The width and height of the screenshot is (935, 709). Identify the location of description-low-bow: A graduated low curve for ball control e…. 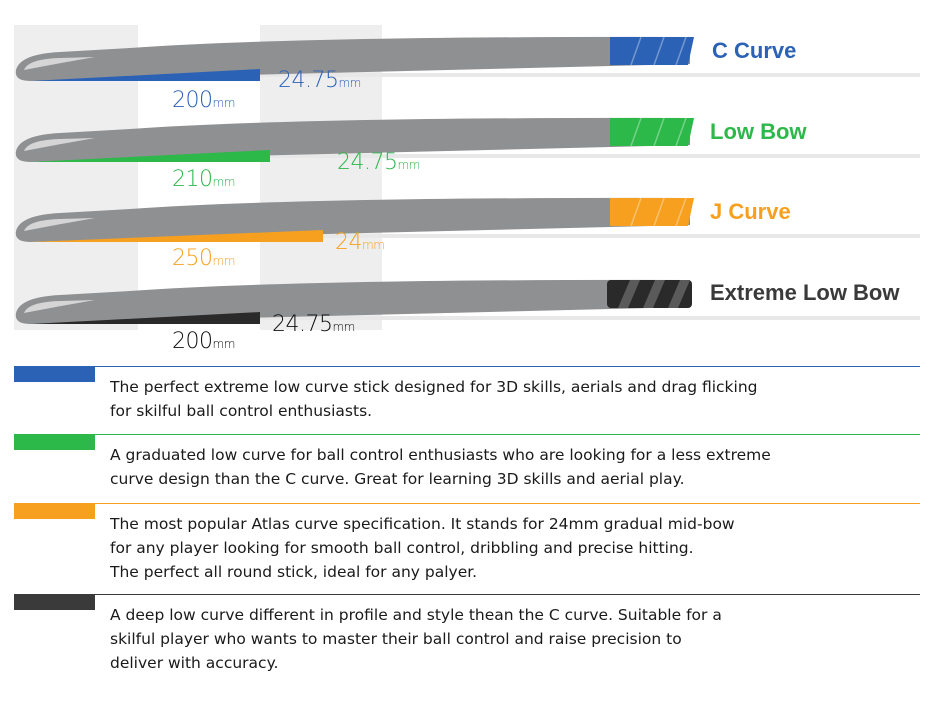
(467, 468).